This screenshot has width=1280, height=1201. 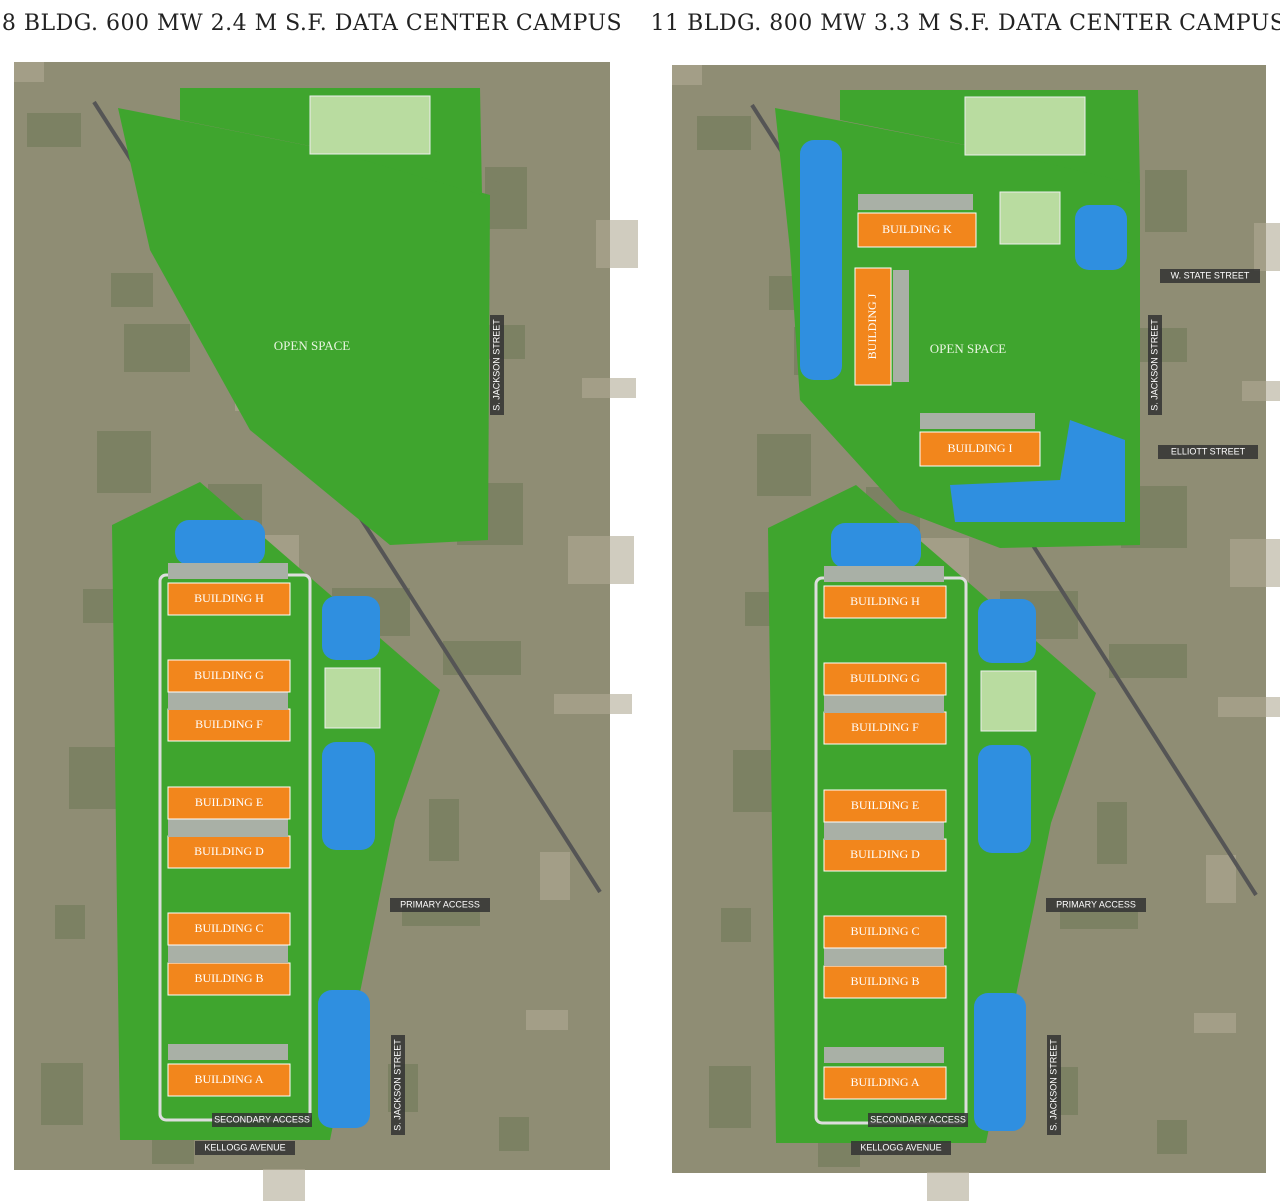 I want to click on street-label-text: W. STATE STREET, so click(x=1210, y=275).